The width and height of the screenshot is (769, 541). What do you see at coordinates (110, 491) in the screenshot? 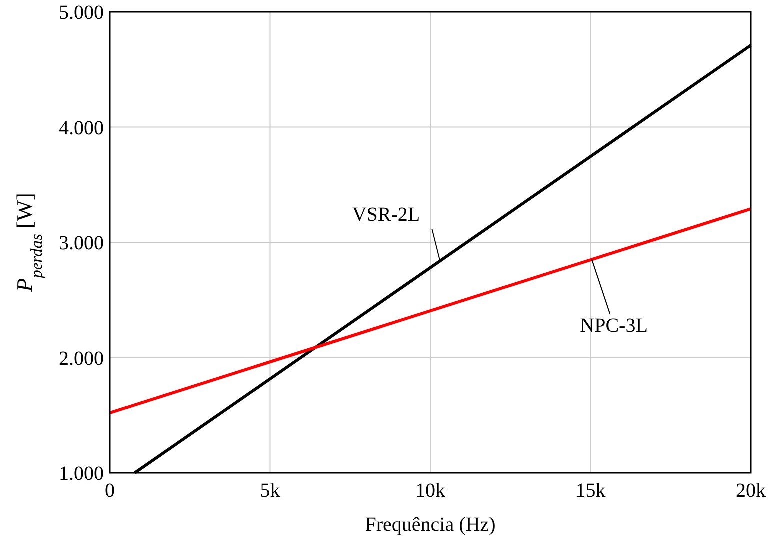
I see `x-tick-label: 0` at bounding box center [110, 491].